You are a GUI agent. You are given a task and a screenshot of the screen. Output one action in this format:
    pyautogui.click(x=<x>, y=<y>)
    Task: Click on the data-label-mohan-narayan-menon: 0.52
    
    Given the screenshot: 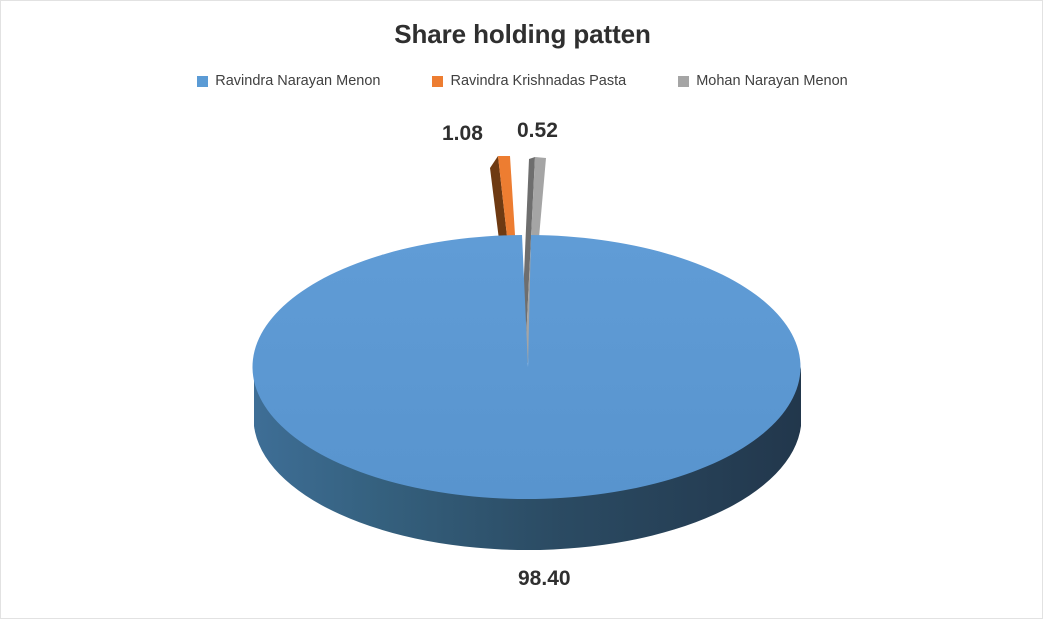 What is the action you would take?
    pyautogui.click(x=537, y=130)
    